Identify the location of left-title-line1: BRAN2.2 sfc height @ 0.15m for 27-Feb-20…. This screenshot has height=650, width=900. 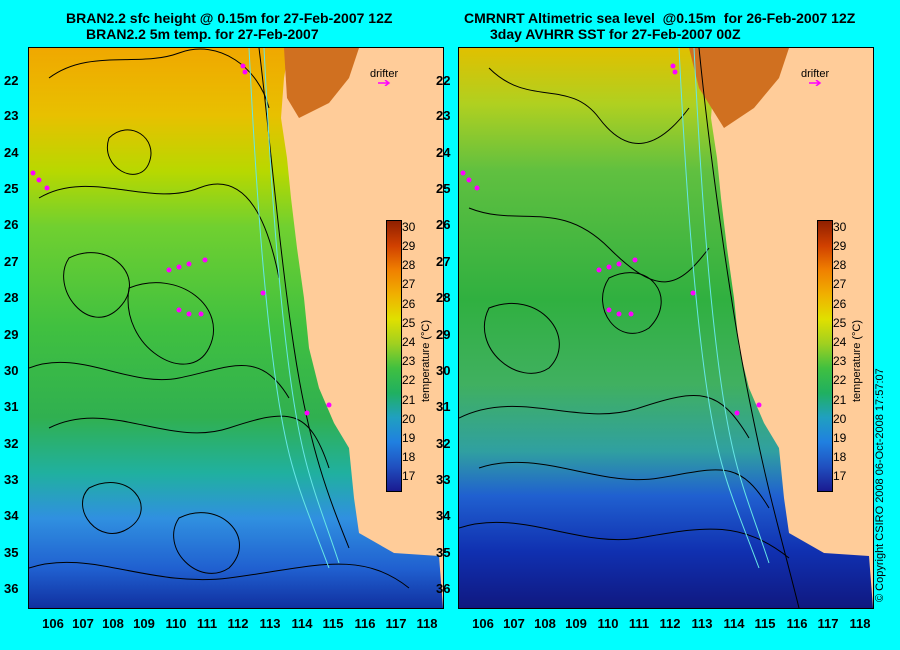
(229, 18).